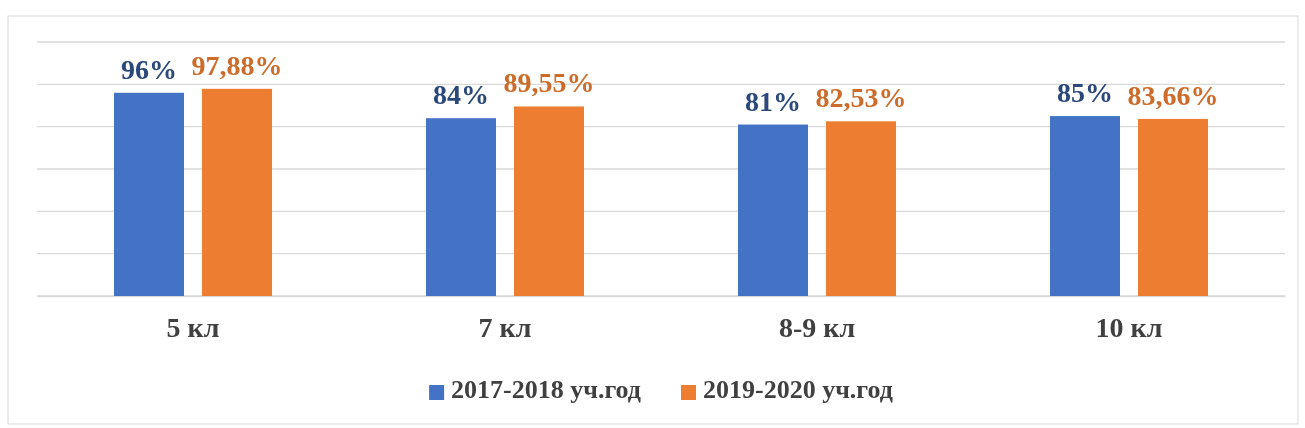 The image size is (1305, 428). Describe the element at coordinates (461, 95) in the screenshot. I see `data-label: 84%` at that location.